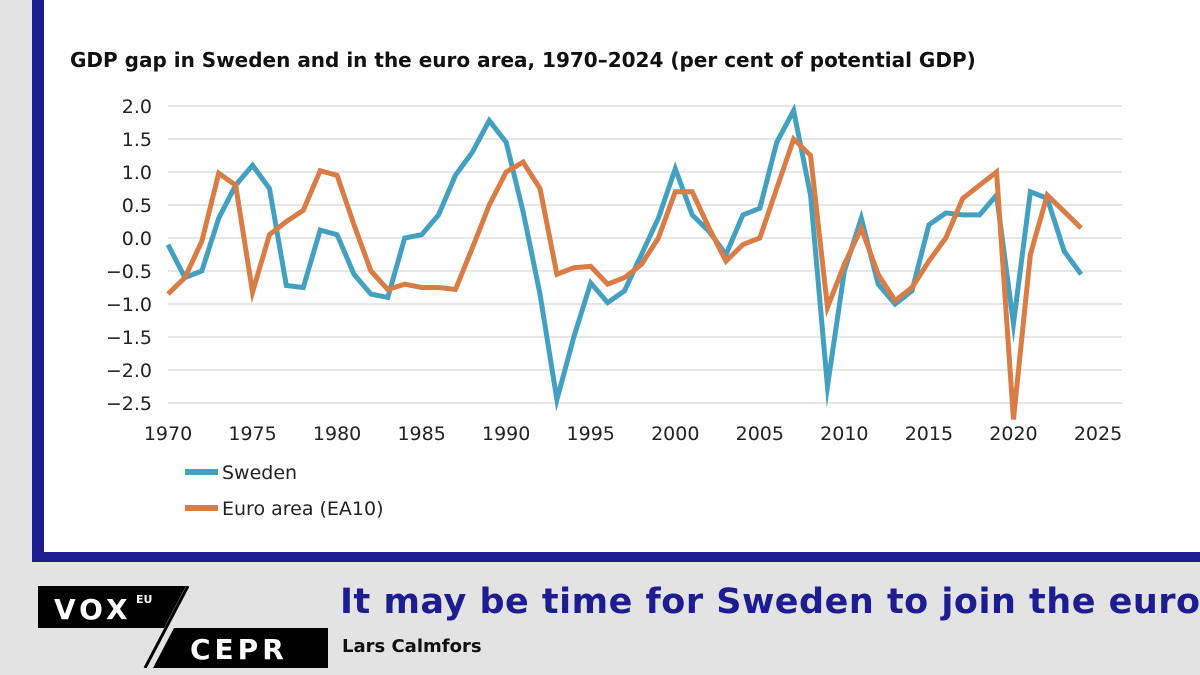 This screenshot has width=1200, height=675. What do you see at coordinates (337, 434) in the screenshot?
I see `x-tick-label: 1980` at bounding box center [337, 434].